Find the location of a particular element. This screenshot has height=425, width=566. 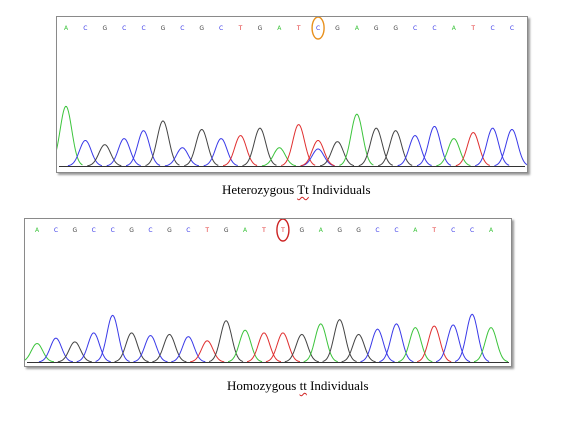

homozygous-caption: Homozygous tt Individuals is located at coordinates (298, 386).